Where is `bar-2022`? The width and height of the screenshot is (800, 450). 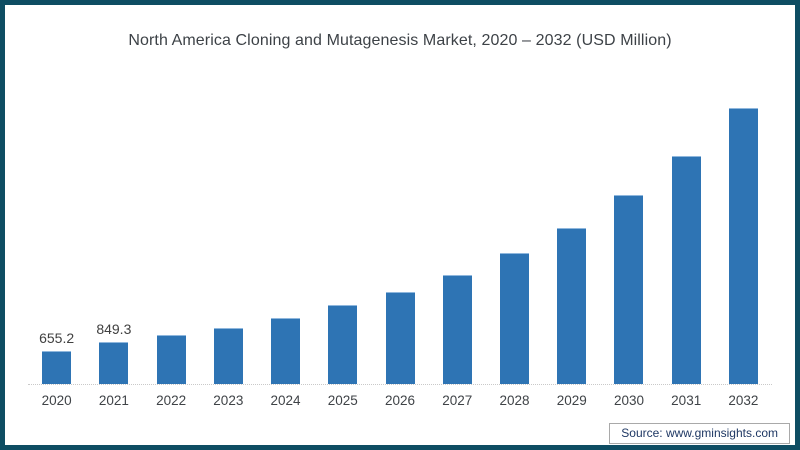
bar-2022 is located at coordinates (171, 359).